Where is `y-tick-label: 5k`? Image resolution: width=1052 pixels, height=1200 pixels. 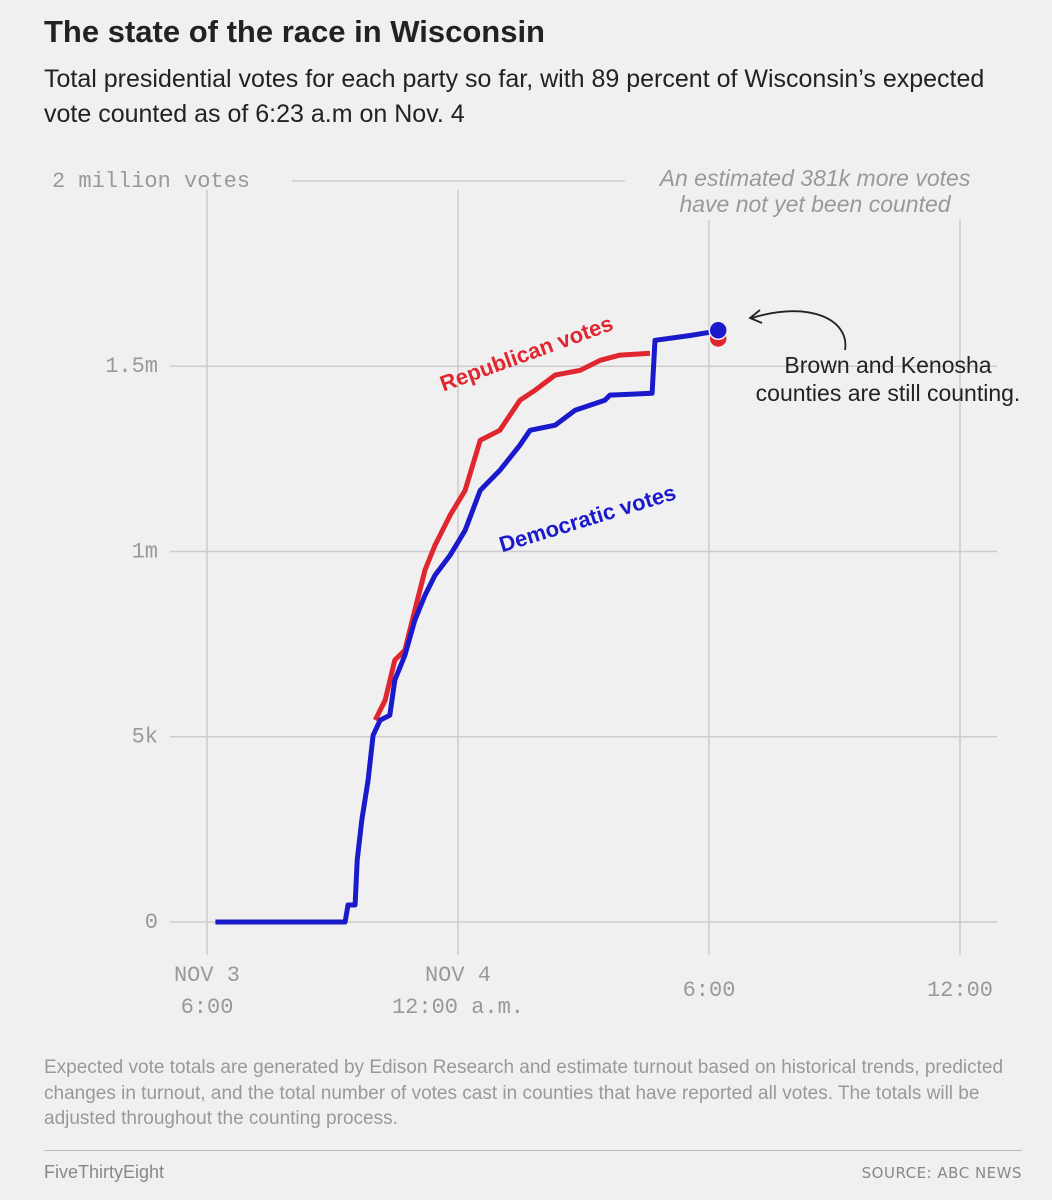
y-tick-label: 5k is located at coordinates (145, 737).